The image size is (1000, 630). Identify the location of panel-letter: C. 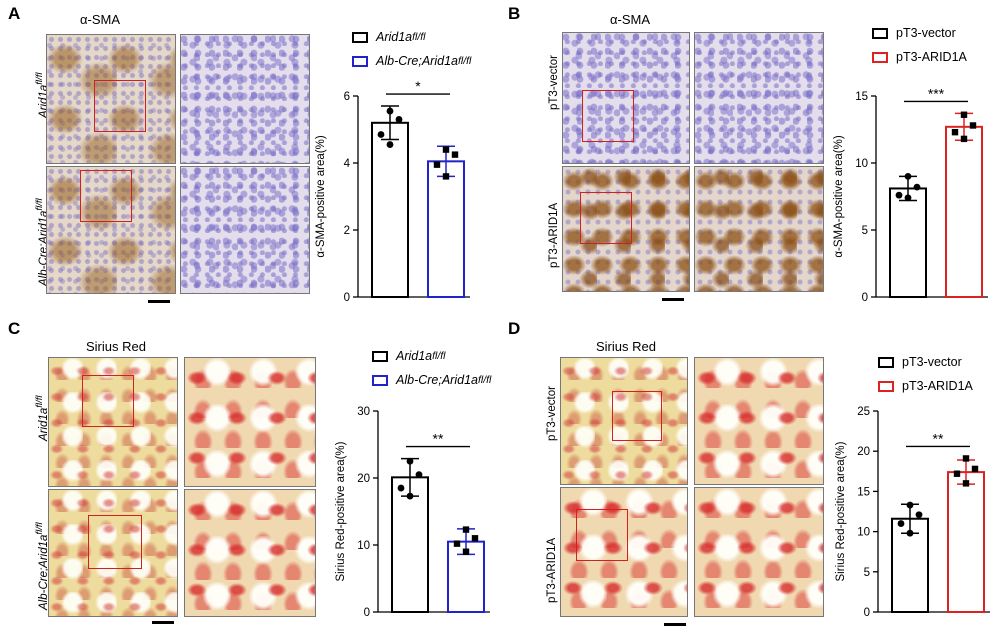
(14, 328).